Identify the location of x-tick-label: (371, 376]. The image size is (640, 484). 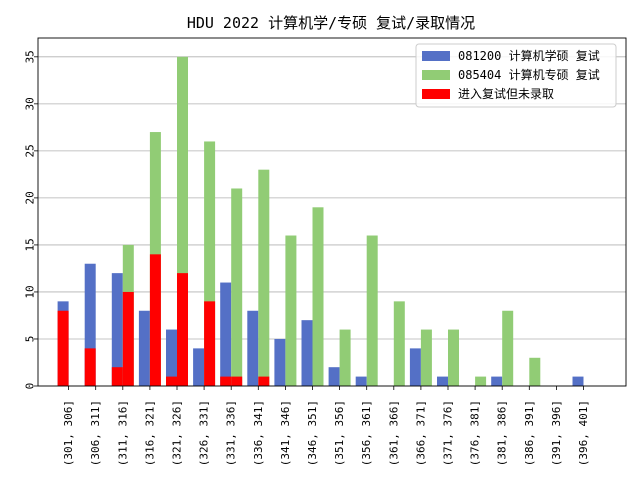
(448, 433).